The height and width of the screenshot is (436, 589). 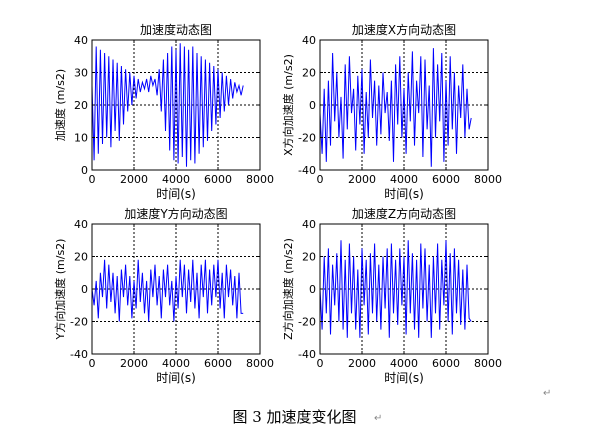 I want to click on chart-title: 加速度Z方向动态图, so click(x=404, y=213).